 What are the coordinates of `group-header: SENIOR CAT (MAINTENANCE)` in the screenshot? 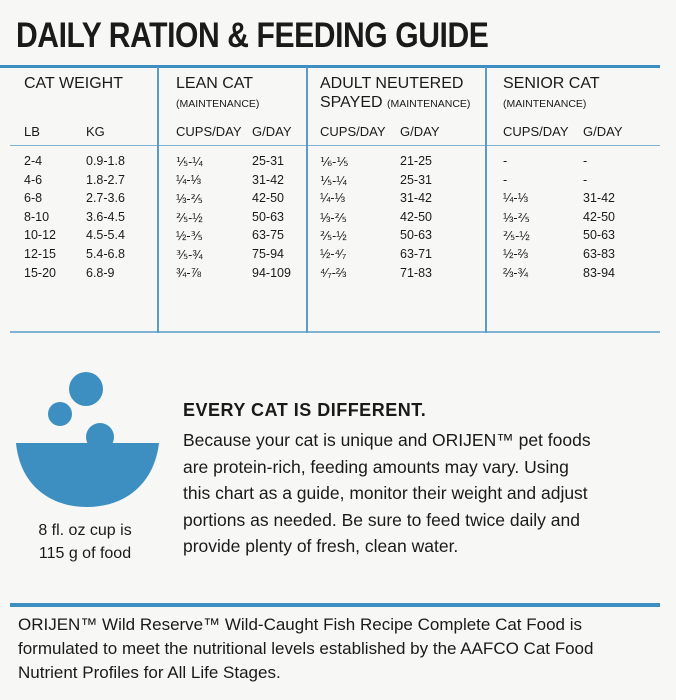 It's located at (551, 94).